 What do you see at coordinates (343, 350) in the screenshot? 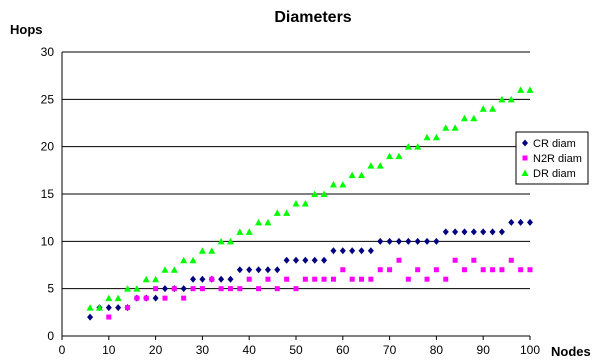
I see `x-tick-label: 60` at bounding box center [343, 350].